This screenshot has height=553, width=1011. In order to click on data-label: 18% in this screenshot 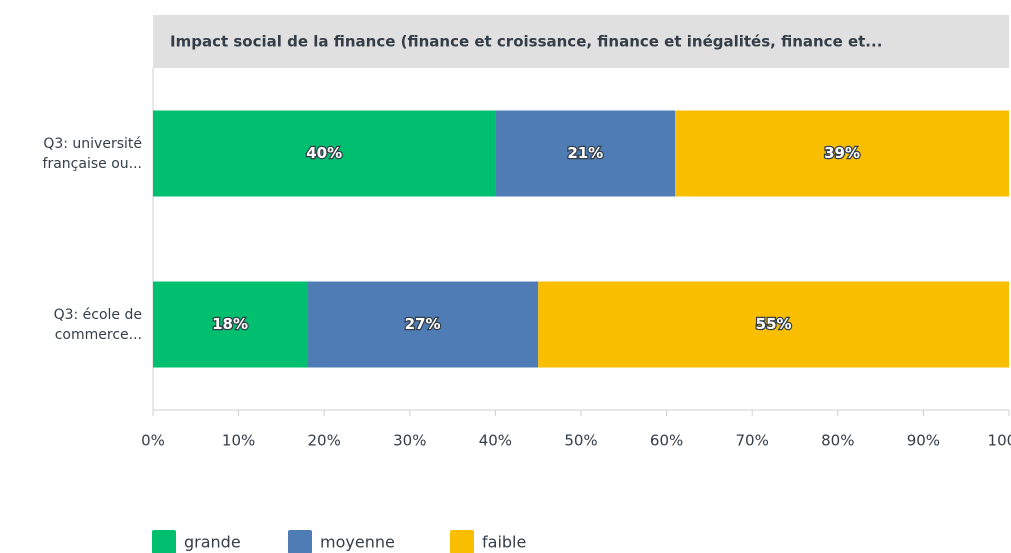, I will do `click(230, 324)`.